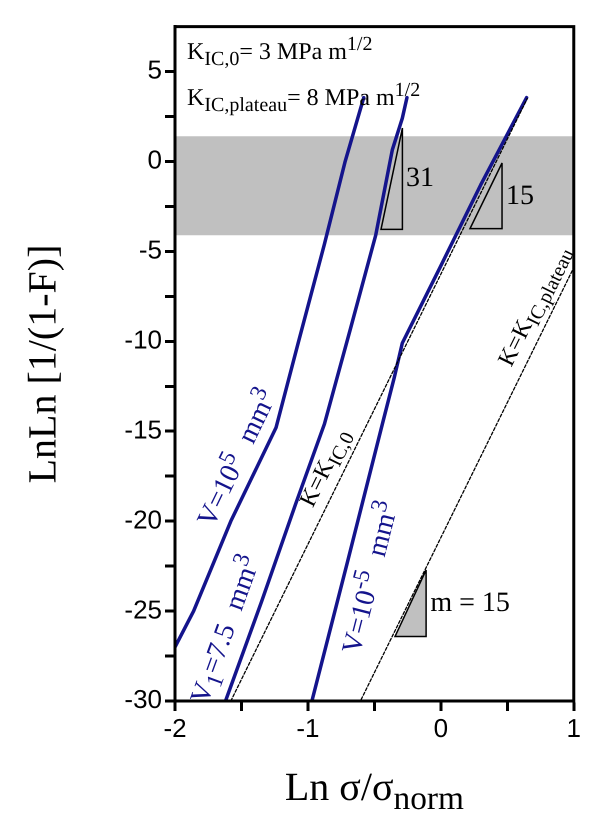  I want to click on x-tick-label: -2, so click(175, 727).